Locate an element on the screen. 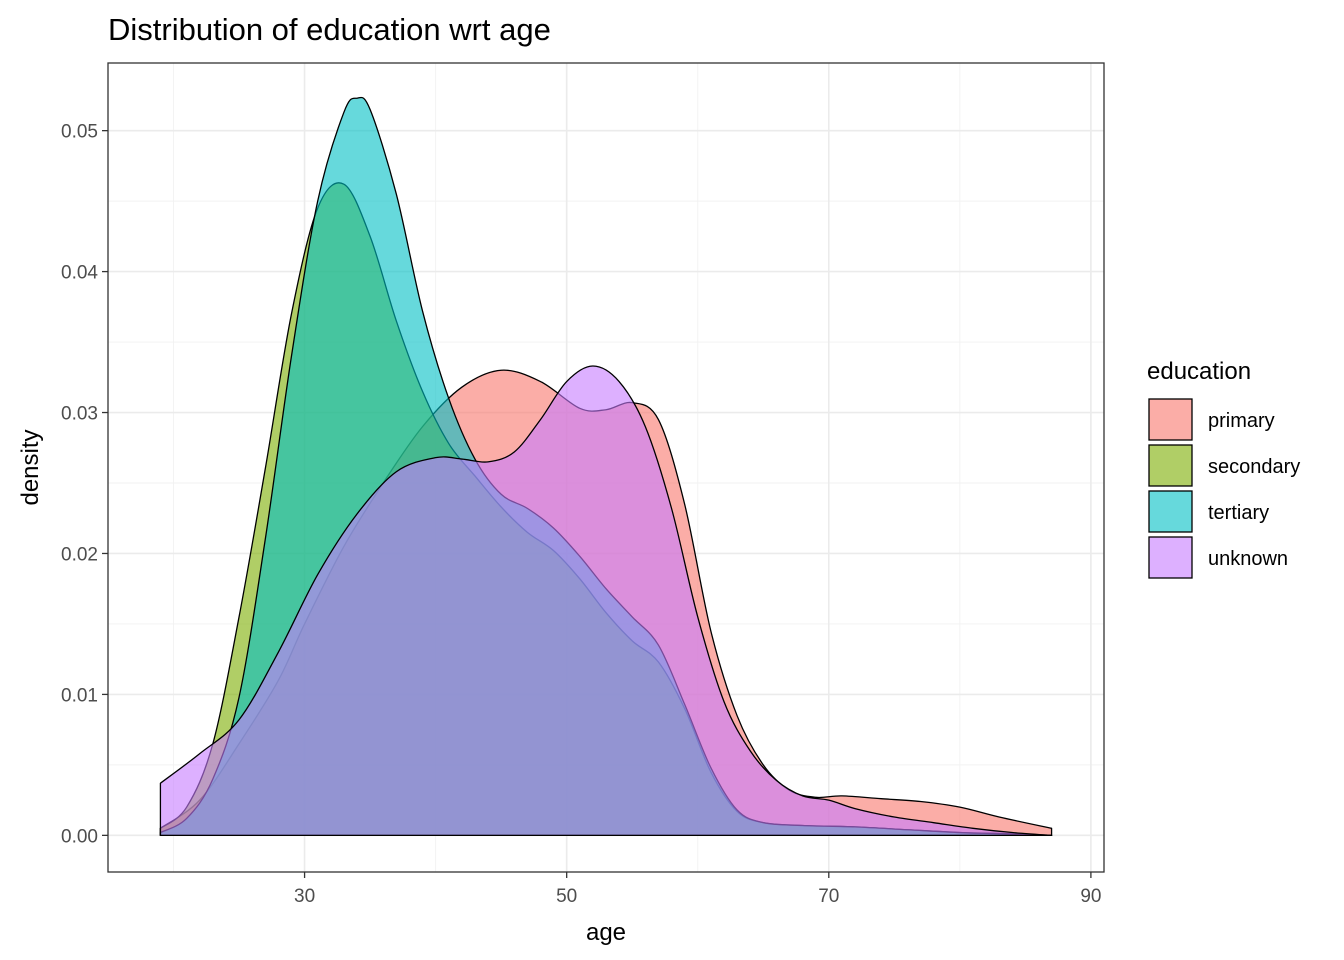 The height and width of the screenshot is (960, 1344). legend-label-unknown: unknown is located at coordinates (1248, 559).